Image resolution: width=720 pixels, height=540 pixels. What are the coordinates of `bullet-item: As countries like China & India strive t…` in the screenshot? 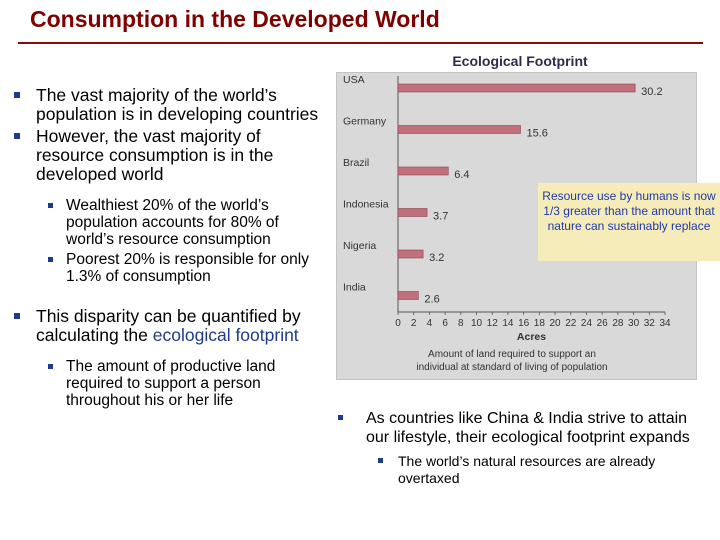 It's located at (524, 428).